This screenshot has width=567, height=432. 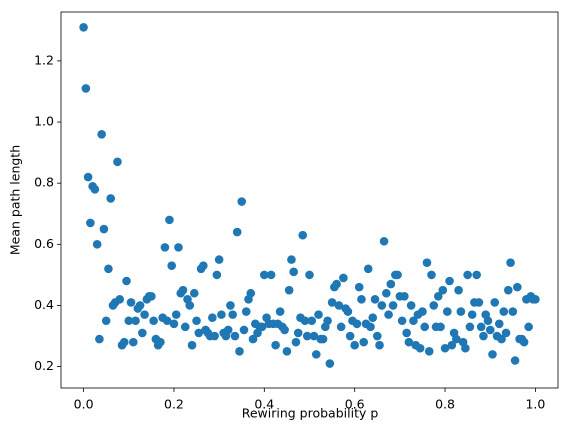 I want to click on y-tick-label: 0.8, so click(x=44, y=182).